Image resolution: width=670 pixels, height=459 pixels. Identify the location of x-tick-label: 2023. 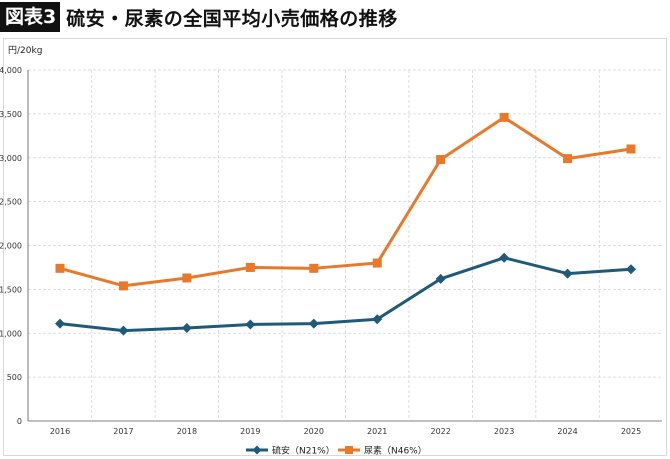
(504, 431).